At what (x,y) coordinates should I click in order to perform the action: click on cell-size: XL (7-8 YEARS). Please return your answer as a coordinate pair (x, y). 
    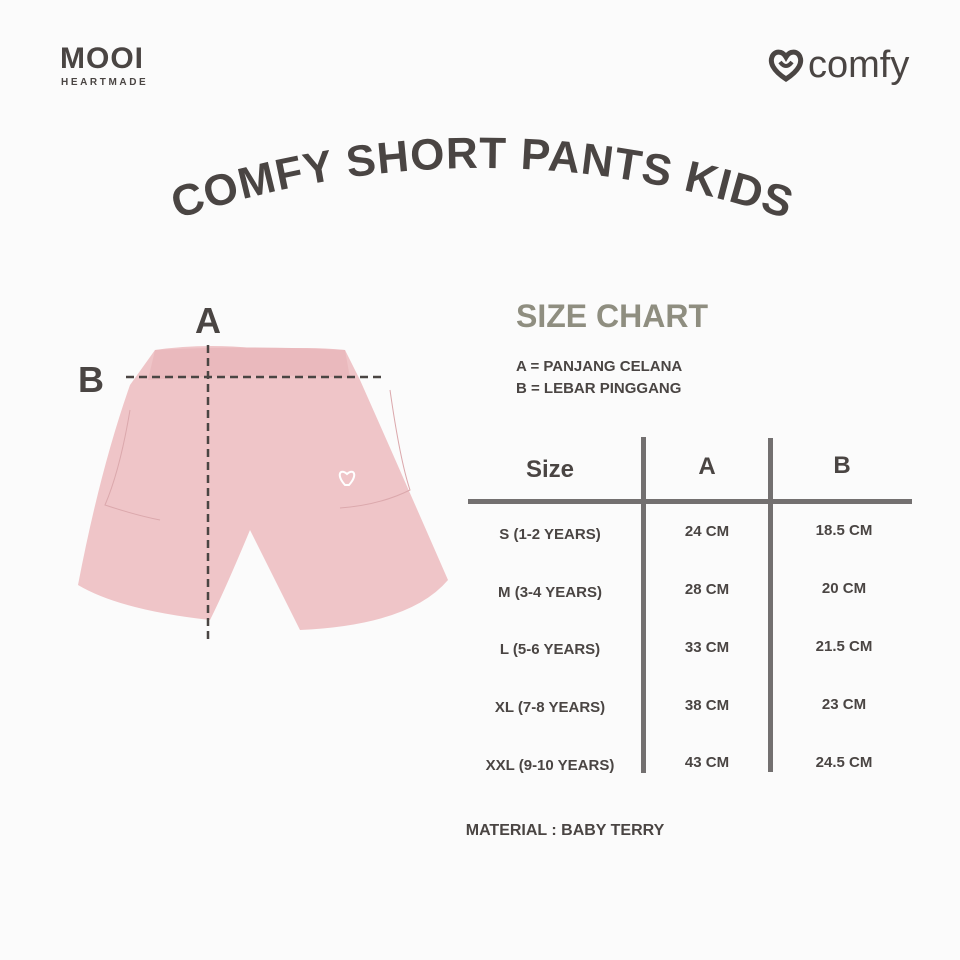
    Looking at the image, I should click on (550, 707).